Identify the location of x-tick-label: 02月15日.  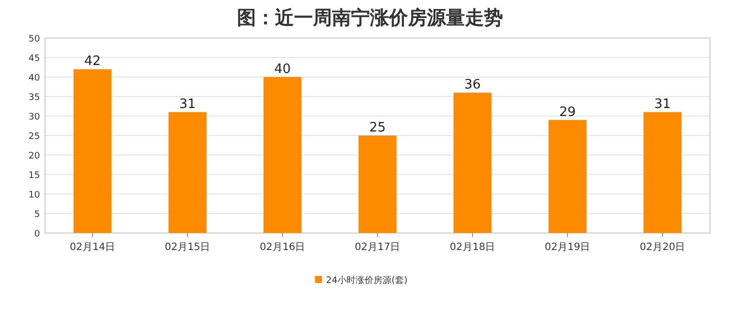
(187, 247).